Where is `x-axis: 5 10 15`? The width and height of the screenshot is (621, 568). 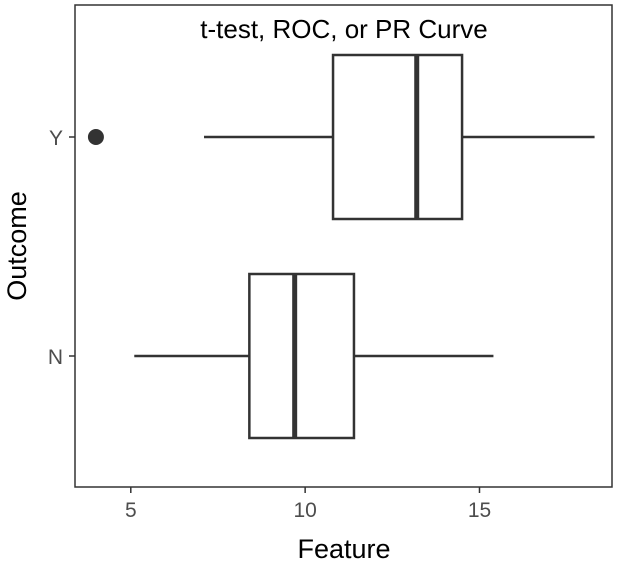 x-axis: 5 10 15 is located at coordinates (308, 504).